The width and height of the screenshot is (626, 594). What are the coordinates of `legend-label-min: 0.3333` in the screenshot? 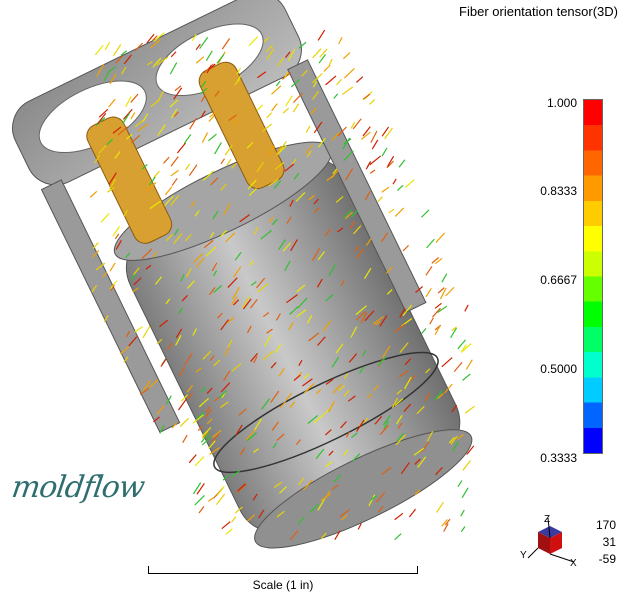 It's located at (558, 458).